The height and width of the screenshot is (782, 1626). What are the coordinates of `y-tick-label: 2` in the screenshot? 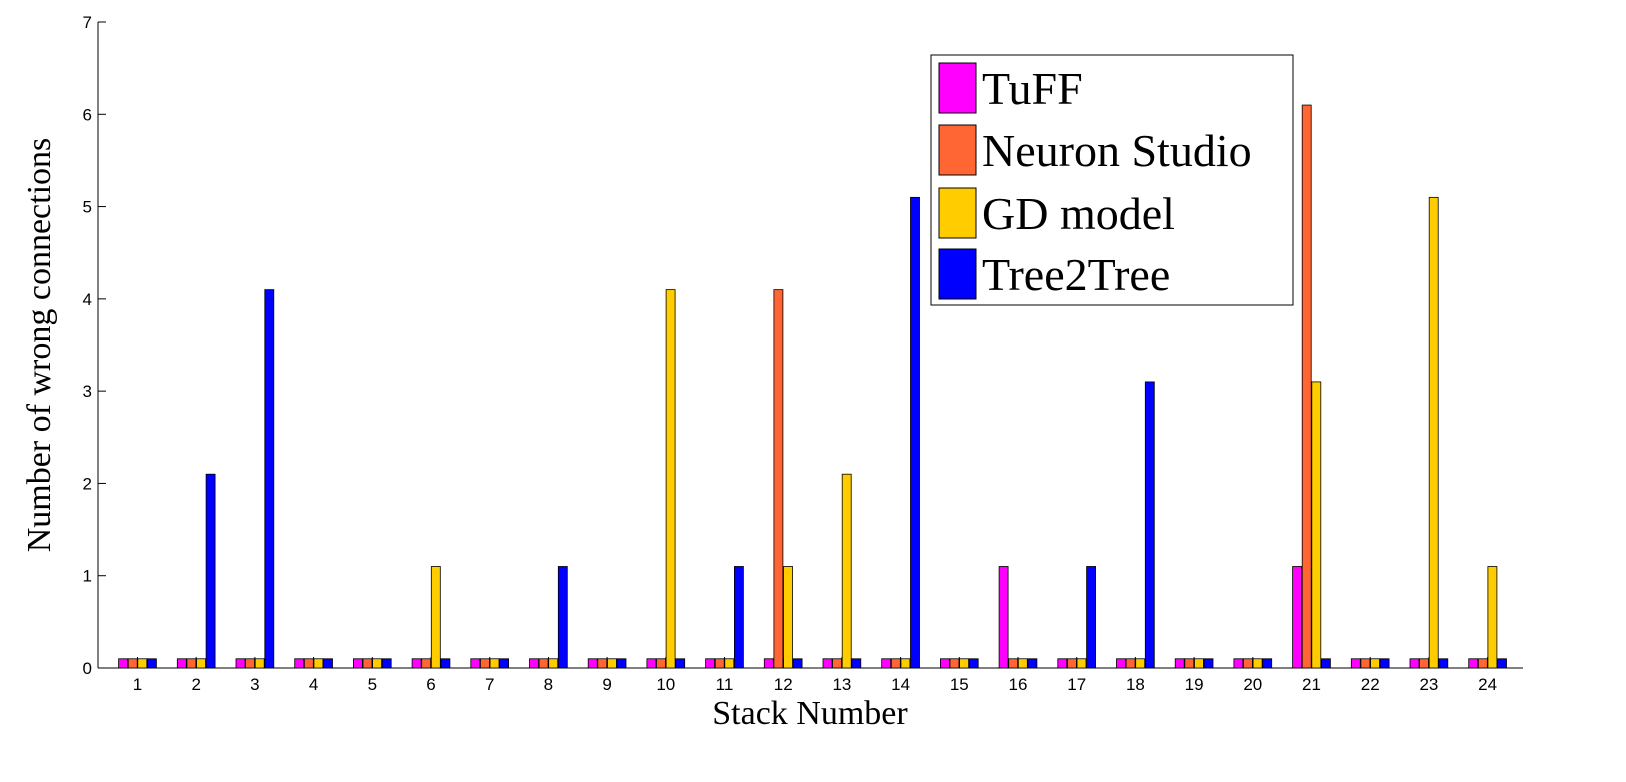 It's located at (87, 483).